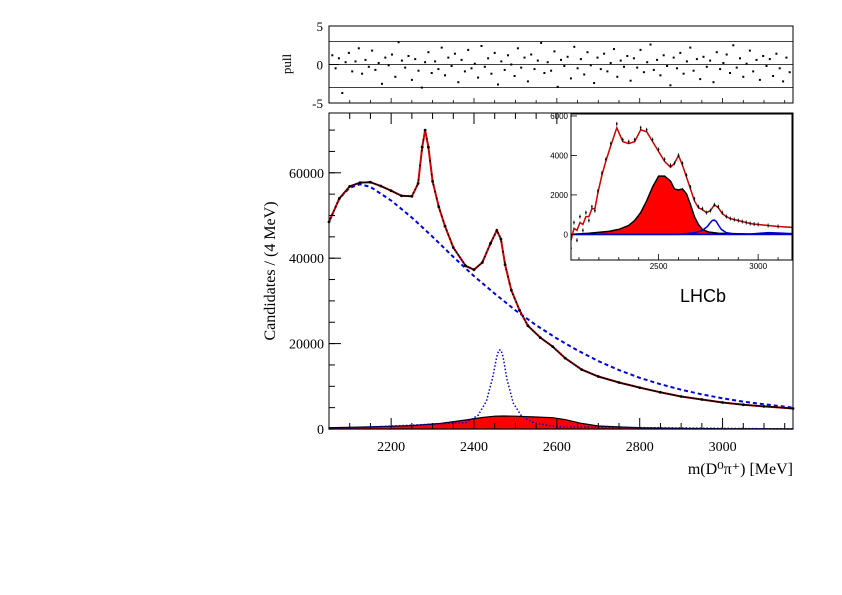  Describe the element at coordinates (559, 195) in the screenshot. I see `inset-y-tick-label: 2000` at that location.